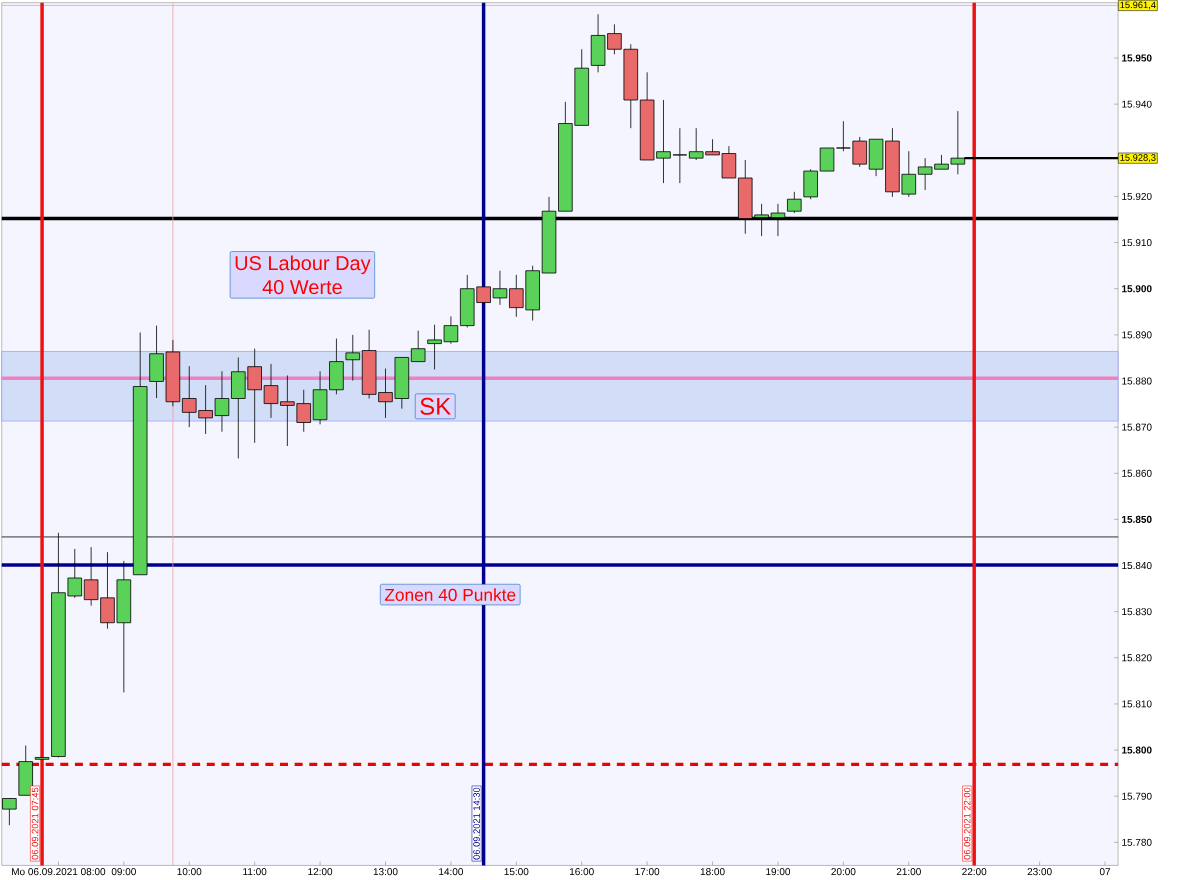  What do you see at coordinates (123, 872) in the screenshot?
I see `x-tick-label: 09:00` at bounding box center [123, 872].